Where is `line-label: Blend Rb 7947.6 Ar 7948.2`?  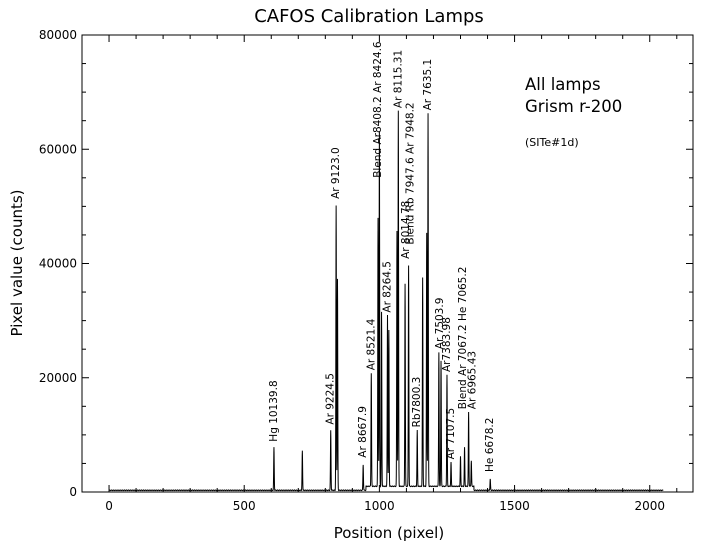 line-label: Blend Rb 7947.6 Ar 7948.2 is located at coordinates (411, 173).